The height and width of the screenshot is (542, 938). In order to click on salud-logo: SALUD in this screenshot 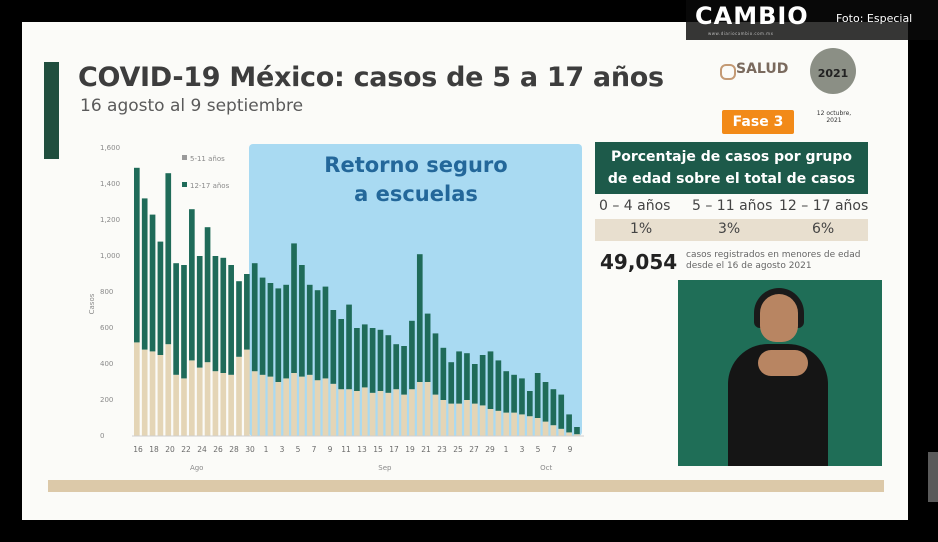, I will do `click(762, 69)`.